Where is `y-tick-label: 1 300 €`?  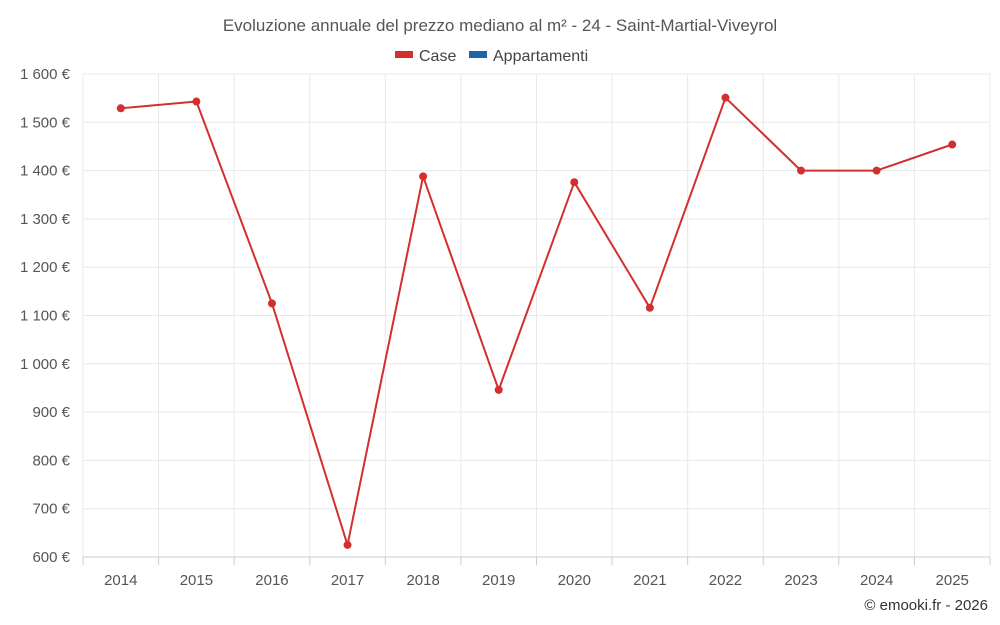
y-tick-label: 1 300 € is located at coordinates (45, 219).